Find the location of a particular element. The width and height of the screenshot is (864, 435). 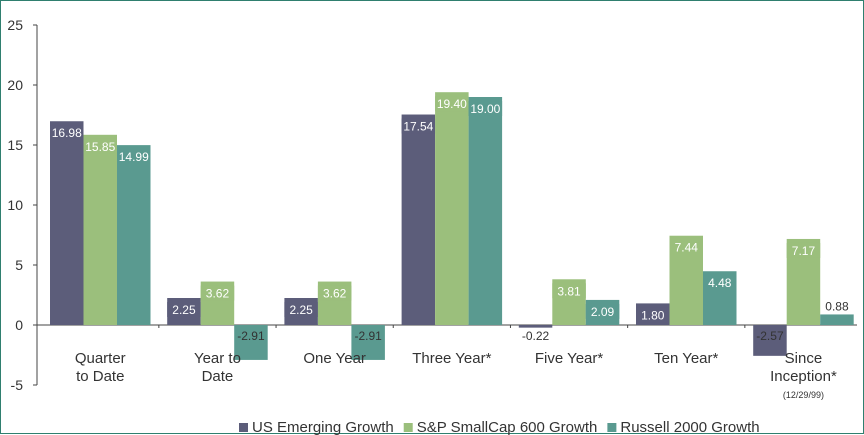

category-label: Quarter is located at coordinates (100, 358).